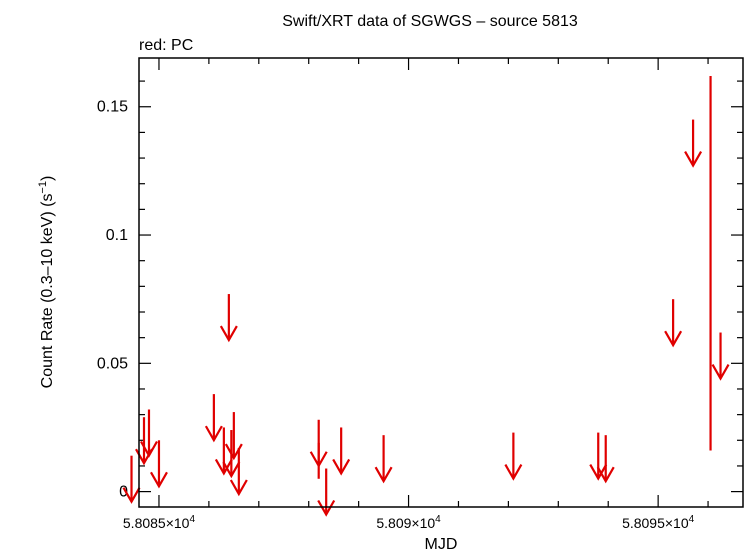 Image resolution: width=746 pixels, height=554 pixels. I want to click on x-tick-label-mantissa: 5.8085×10, so click(156, 523).